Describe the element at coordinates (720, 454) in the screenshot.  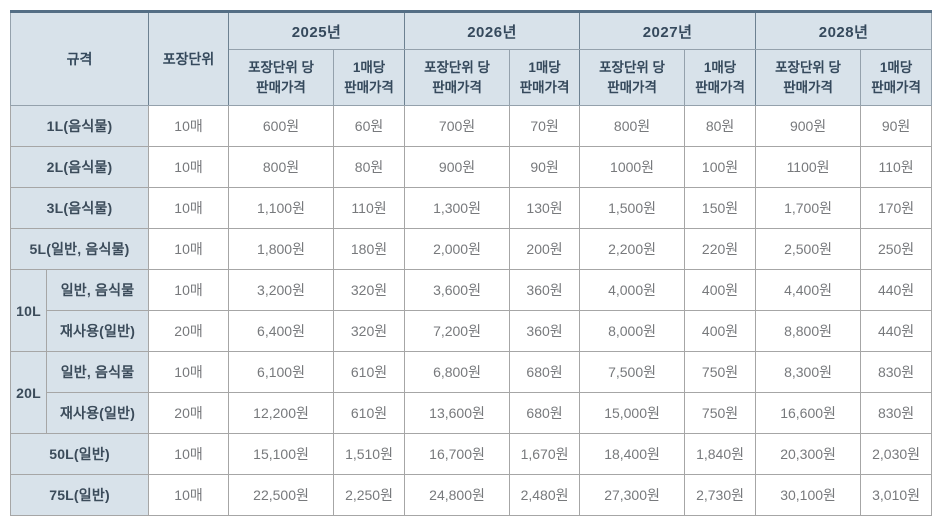
I see `price-cell: 1,840원` at that location.